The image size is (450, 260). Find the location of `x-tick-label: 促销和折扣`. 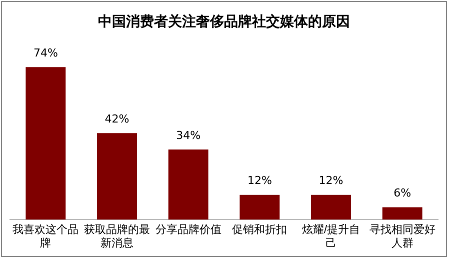

x-tick-label: 促销和折扣 is located at coordinates (260, 229).